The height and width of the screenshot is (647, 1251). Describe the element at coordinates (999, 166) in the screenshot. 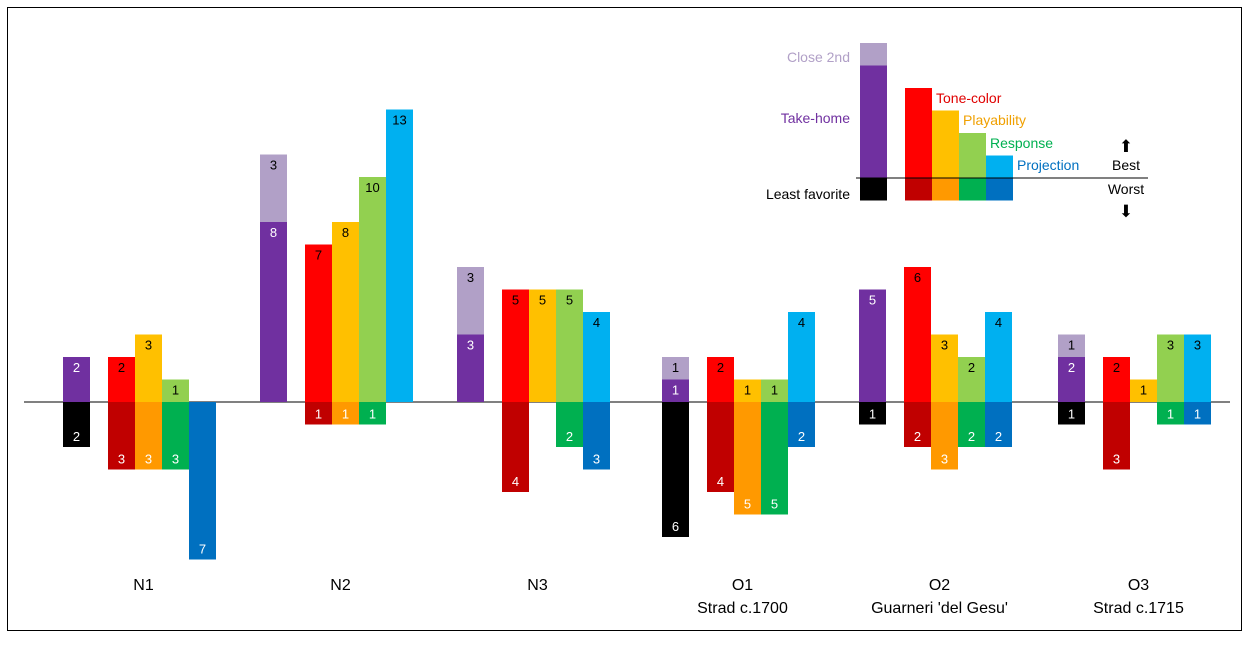

I see `legend-proj-best-swatch` at that location.